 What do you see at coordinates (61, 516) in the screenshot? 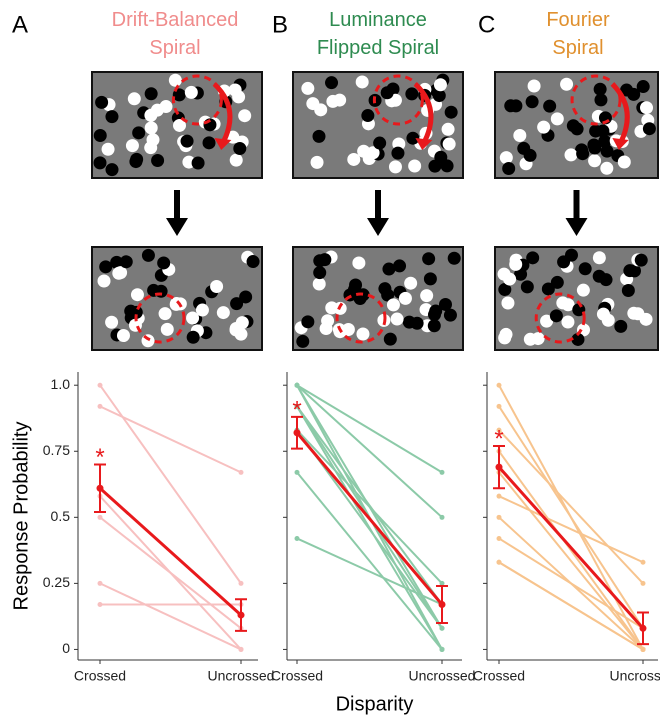
I see `y-tick-label: 0.5` at bounding box center [61, 516].